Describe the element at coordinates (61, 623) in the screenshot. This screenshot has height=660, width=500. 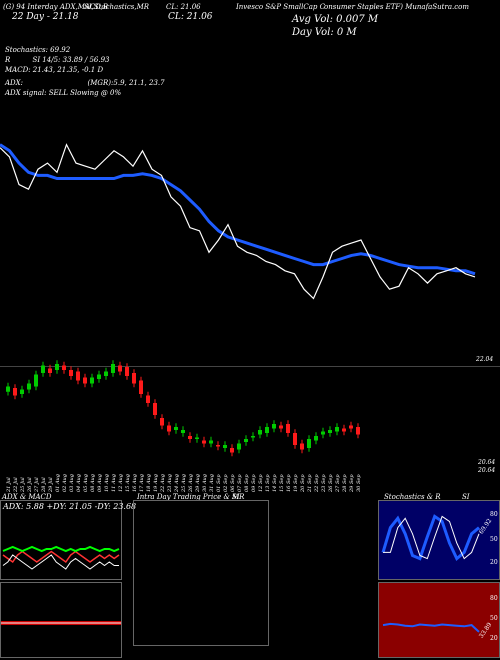
I see `macd-lines` at that location.